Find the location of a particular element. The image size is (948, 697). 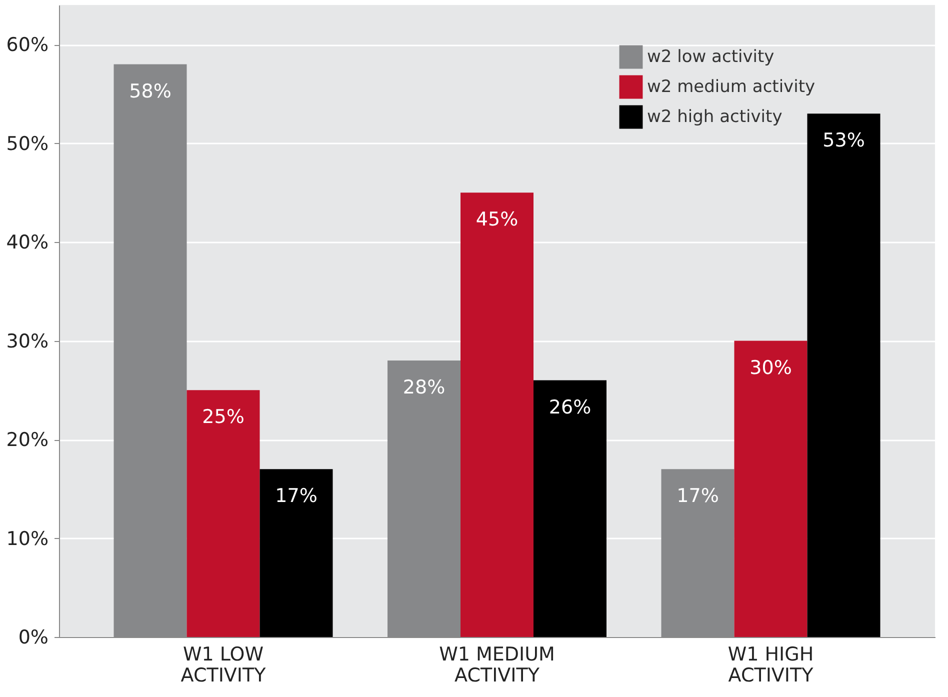

y-tick-label: 20% is located at coordinates (27, 440).